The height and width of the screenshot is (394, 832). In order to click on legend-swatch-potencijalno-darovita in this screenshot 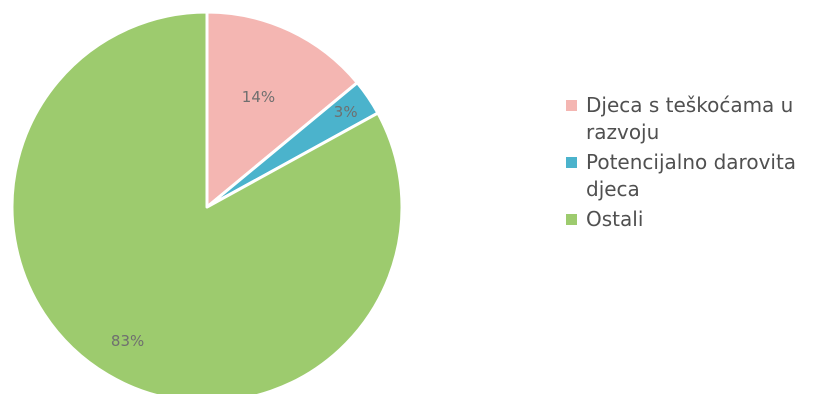, I will do `click(571, 162)`.